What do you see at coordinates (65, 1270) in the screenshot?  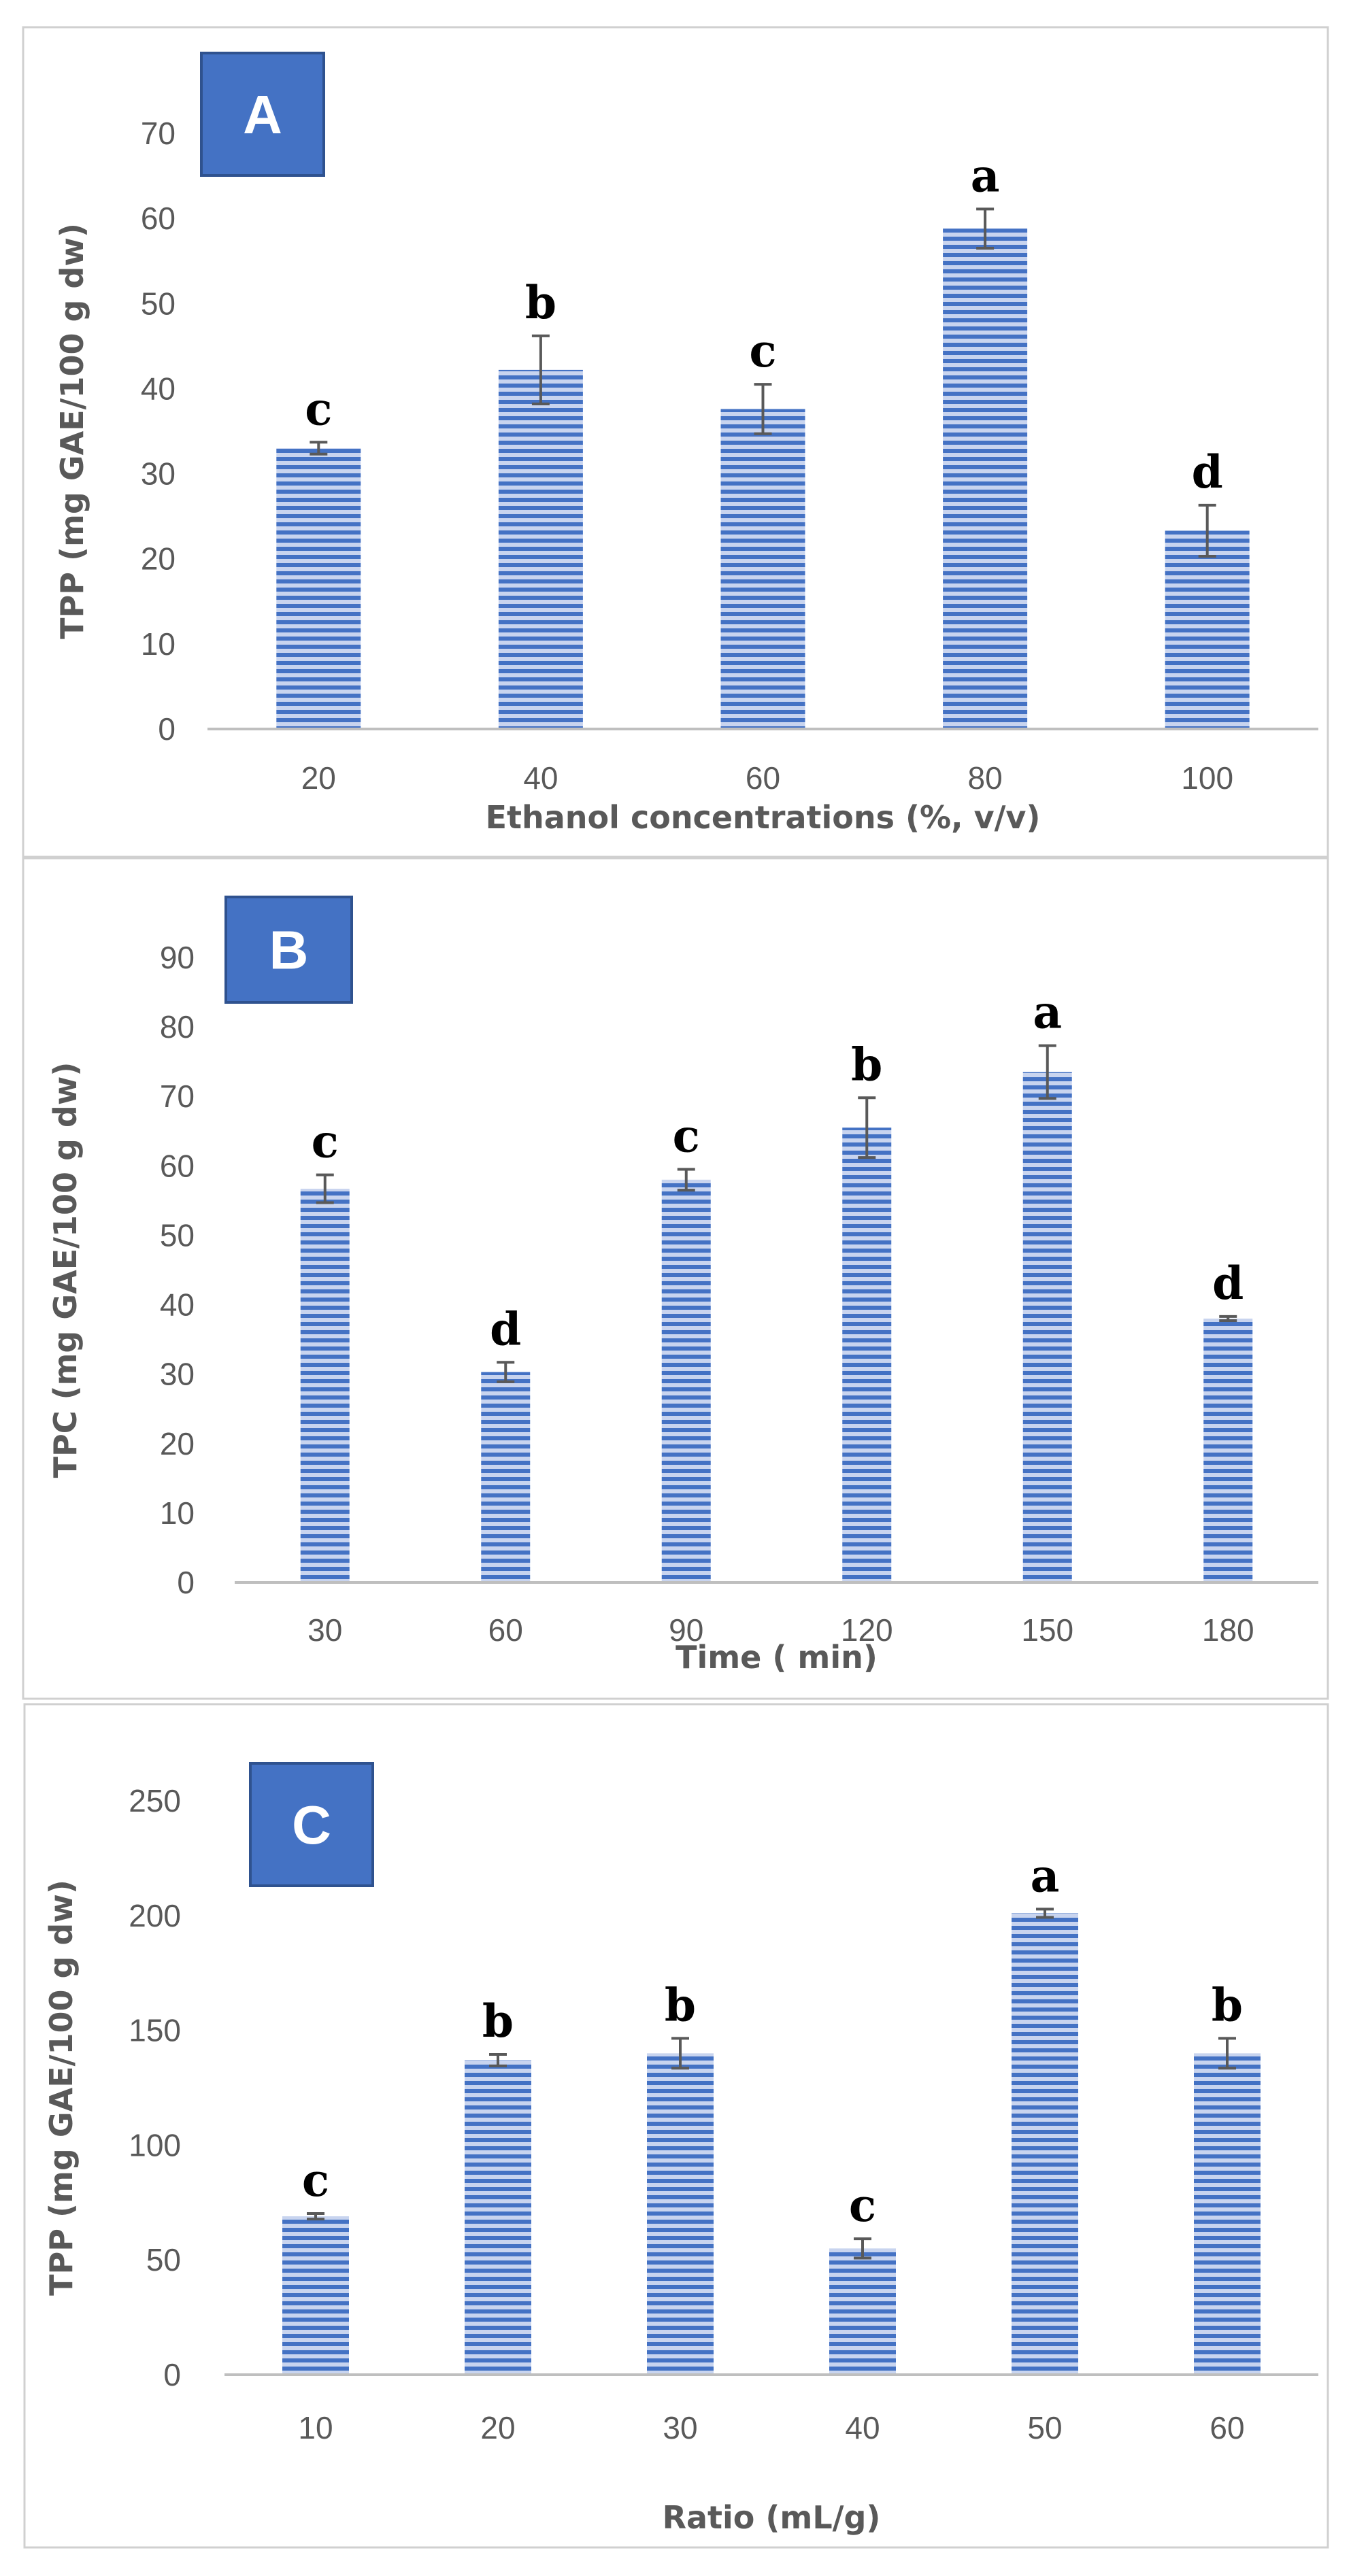 I see `y-axis-title: TPC (mg GAE/100 g dw)` at bounding box center [65, 1270].